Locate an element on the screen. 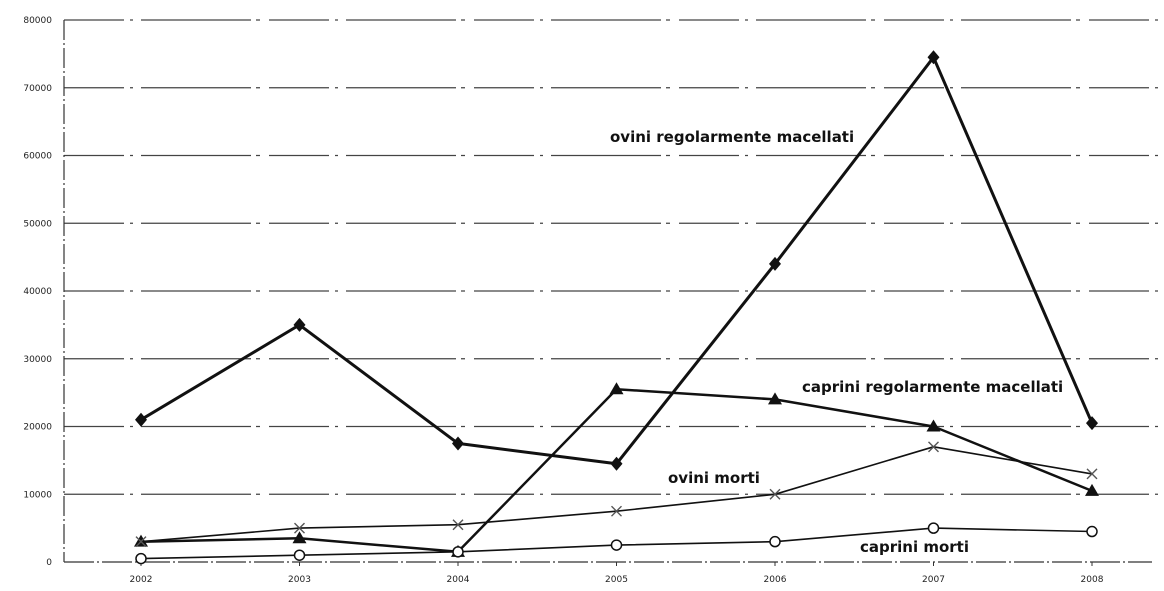  point-ovini-regolarmente-macellati-2007 is located at coordinates (933, 57).